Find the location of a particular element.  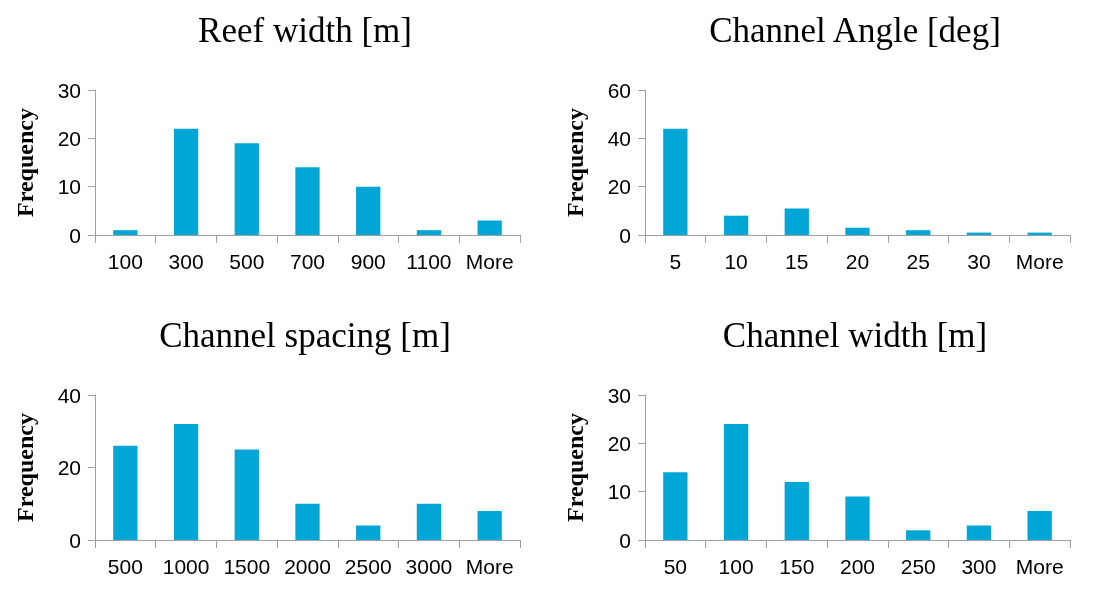

x-tick-label: 150 is located at coordinates (797, 566).